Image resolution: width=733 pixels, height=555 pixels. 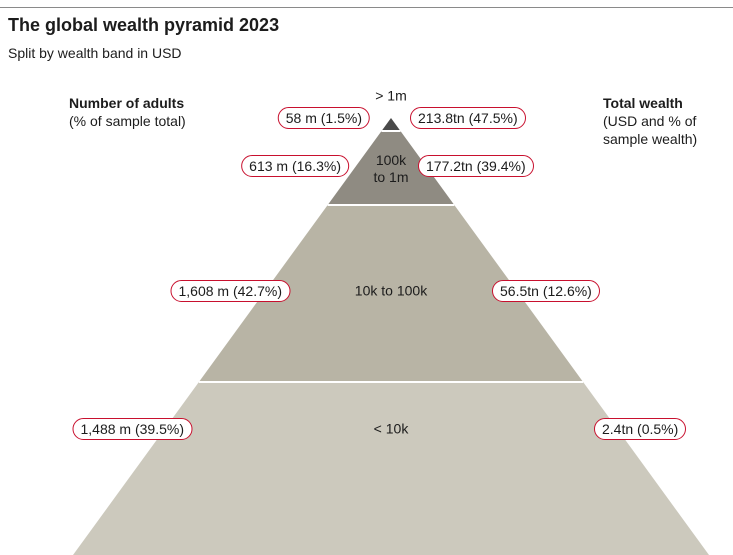 What do you see at coordinates (323, 118) in the screenshot?
I see `adults-value-label: 58 m (1.5%)` at bounding box center [323, 118].